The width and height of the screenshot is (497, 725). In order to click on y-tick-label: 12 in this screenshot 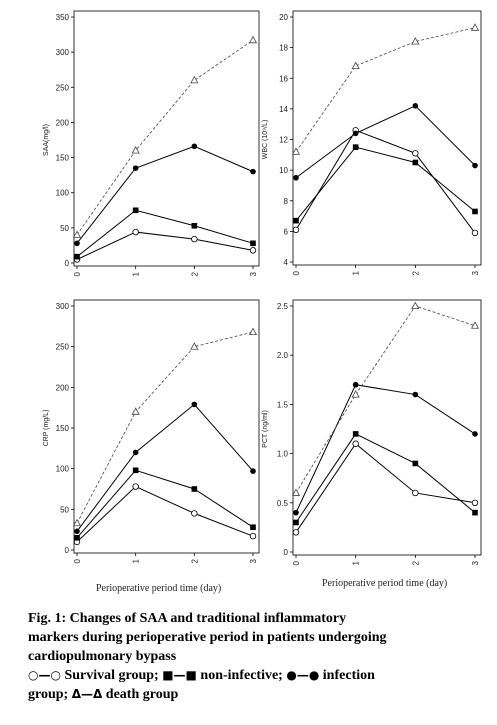, I will do `click(283, 140)`.